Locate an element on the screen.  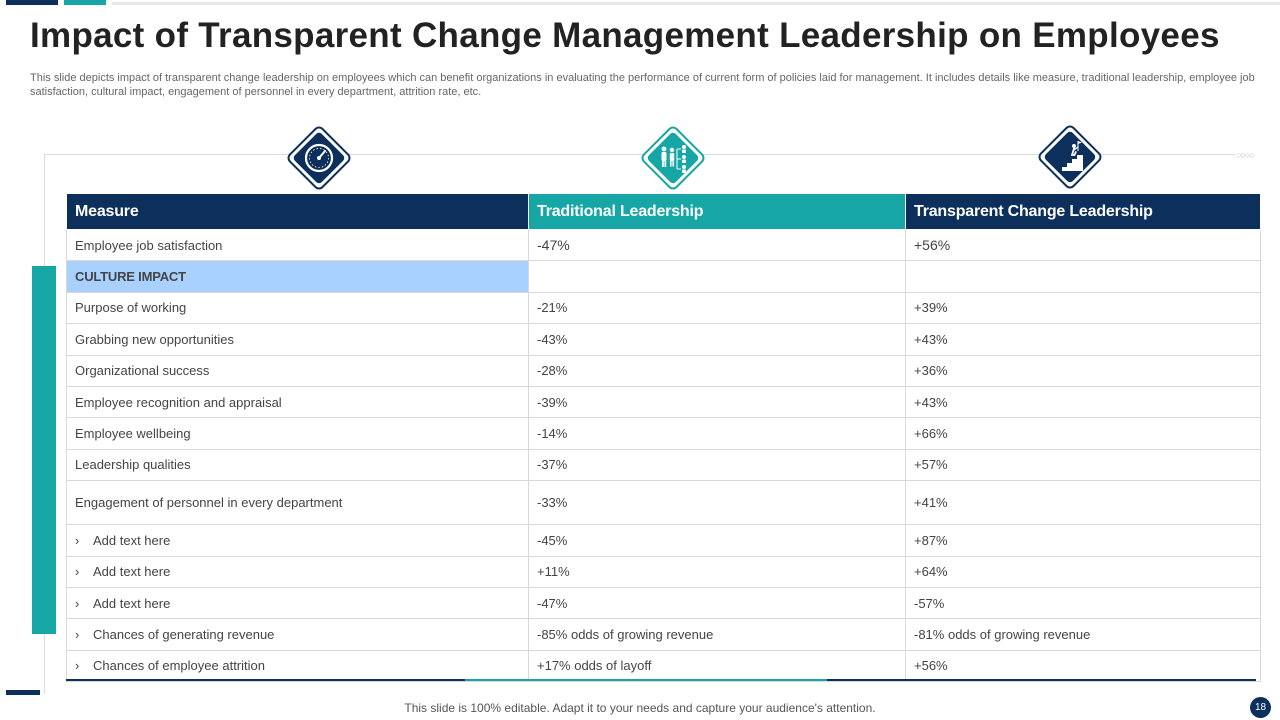
table-row: › Add text here +11% +64% is located at coordinates (663, 571).